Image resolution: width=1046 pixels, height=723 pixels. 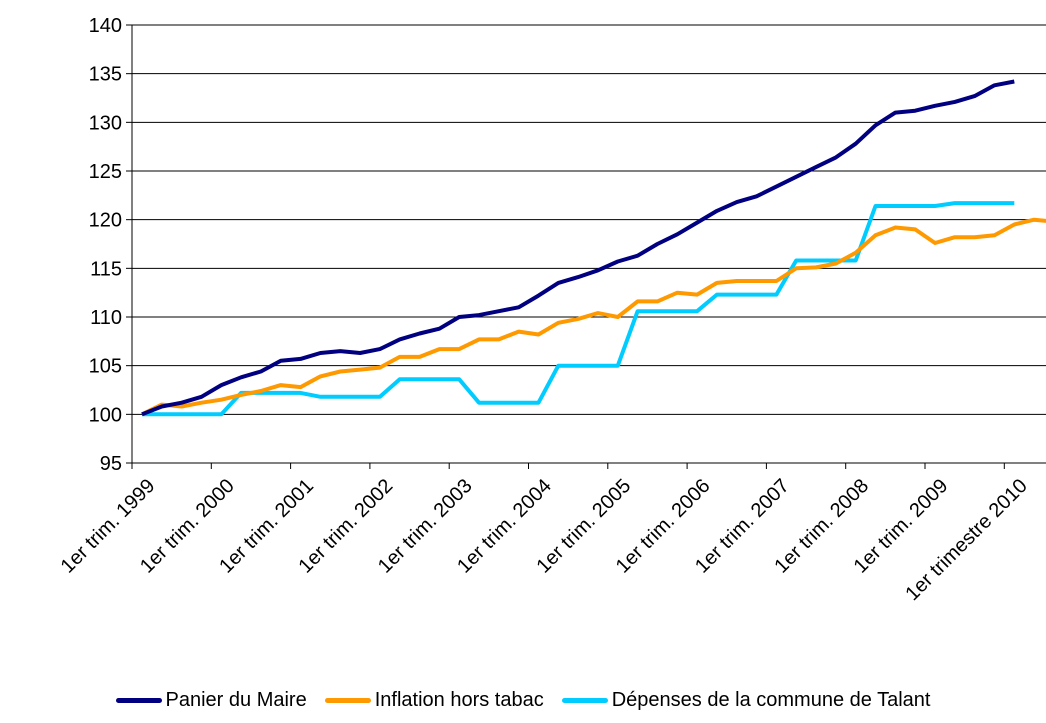 I want to click on y-tick-label: 105, so click(x=105, y=367).